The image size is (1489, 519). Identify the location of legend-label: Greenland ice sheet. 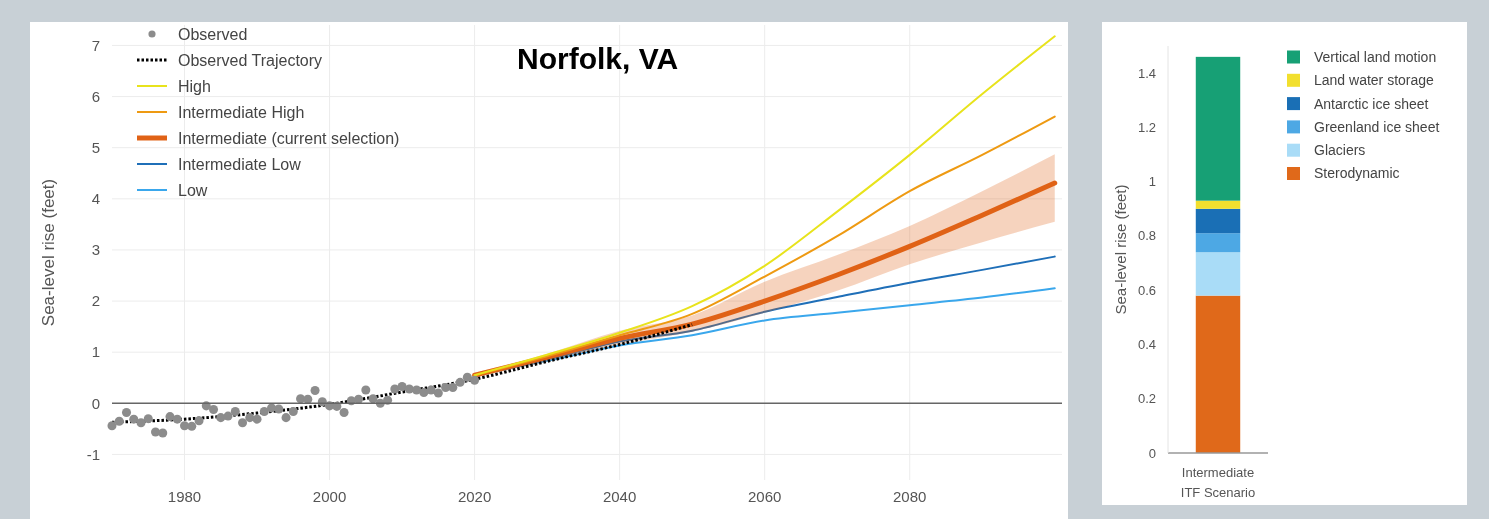
(1377, 126).